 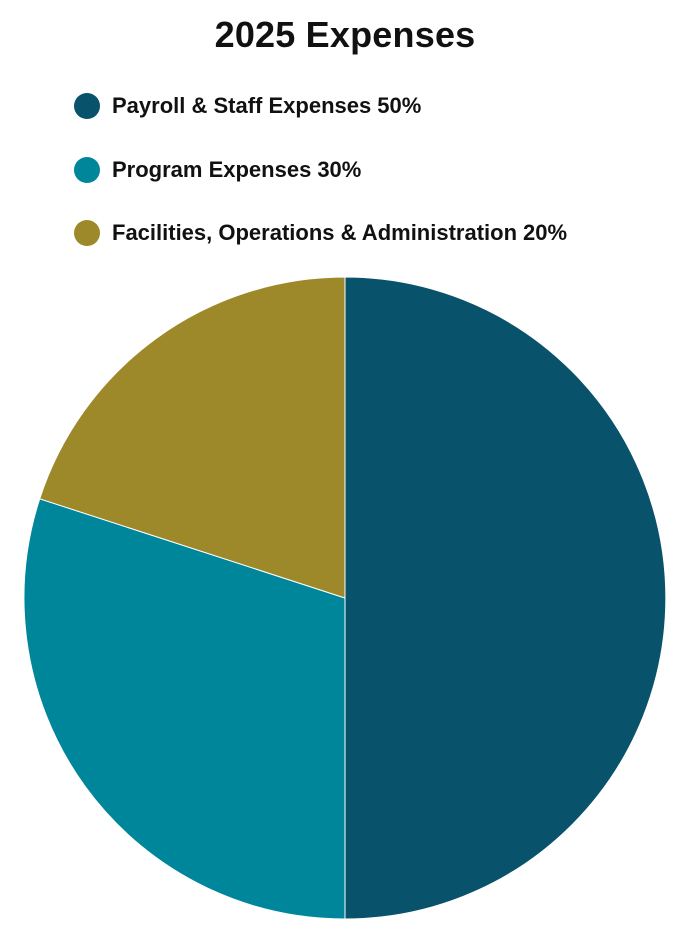 What do you see at coordinates (87, 106) in the screenshot?
I see `legend-swatch-payroll` at bounding box center [87, 106].